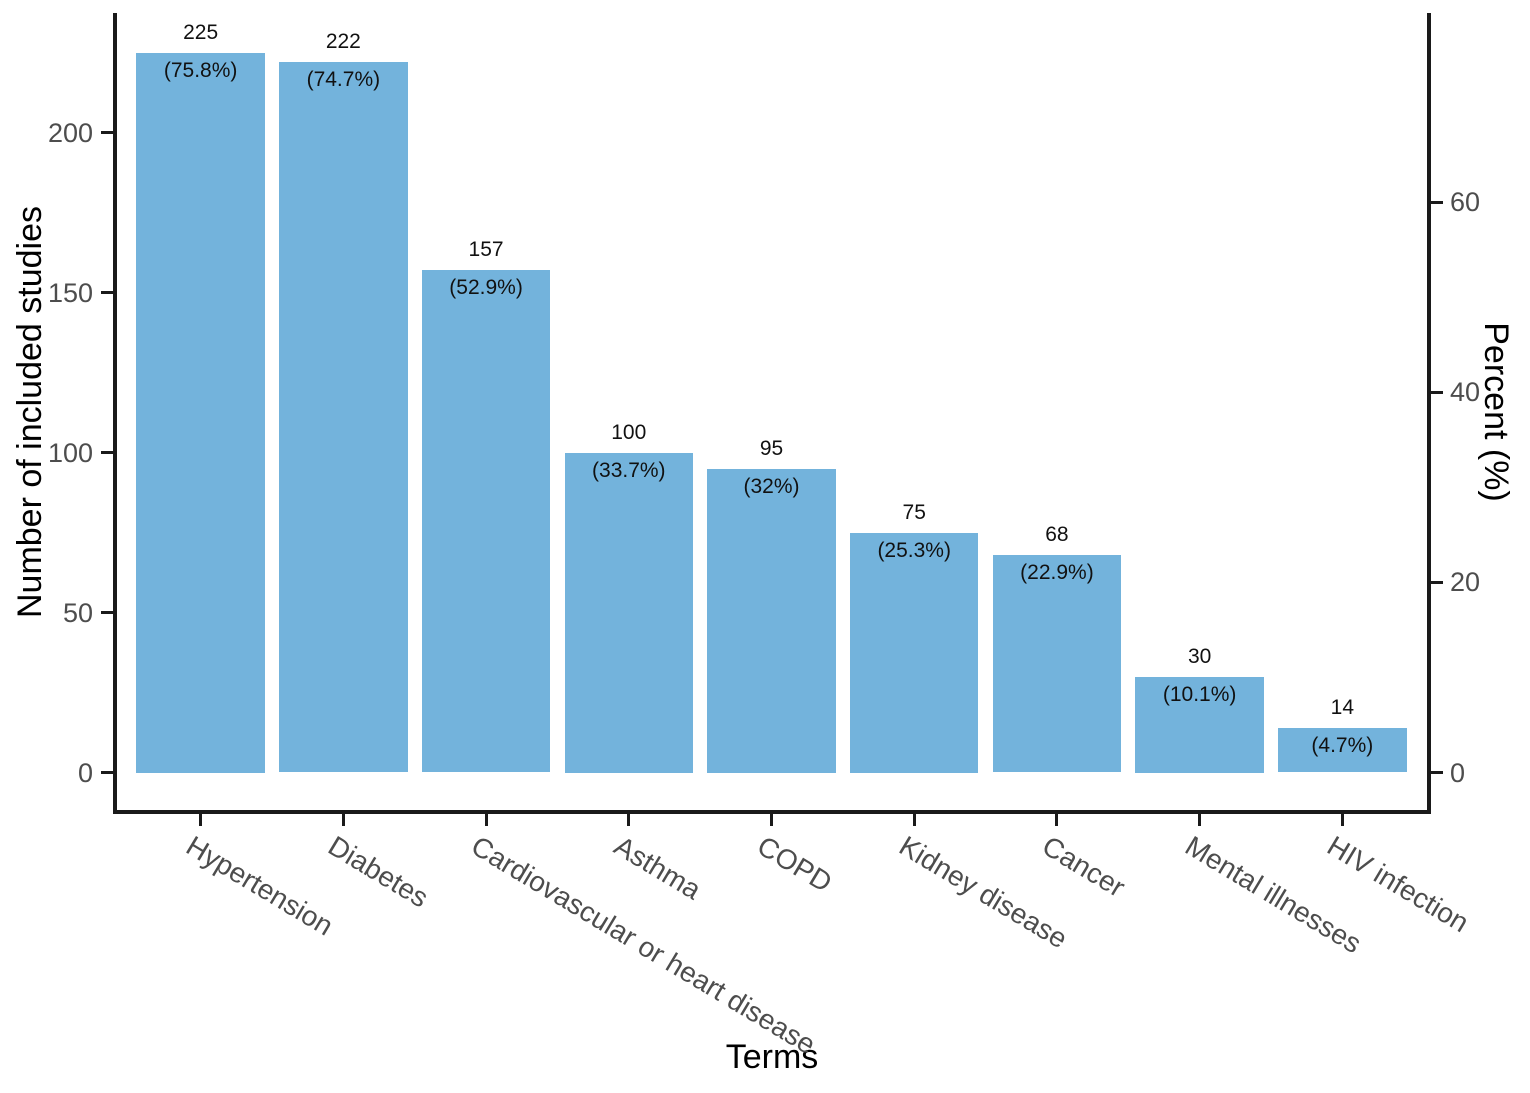  What do you see at coordinates (1342, 745) in the screenshot?
I see `bar-percent-label: (4.7%)` at bounding box center [1342, 745].